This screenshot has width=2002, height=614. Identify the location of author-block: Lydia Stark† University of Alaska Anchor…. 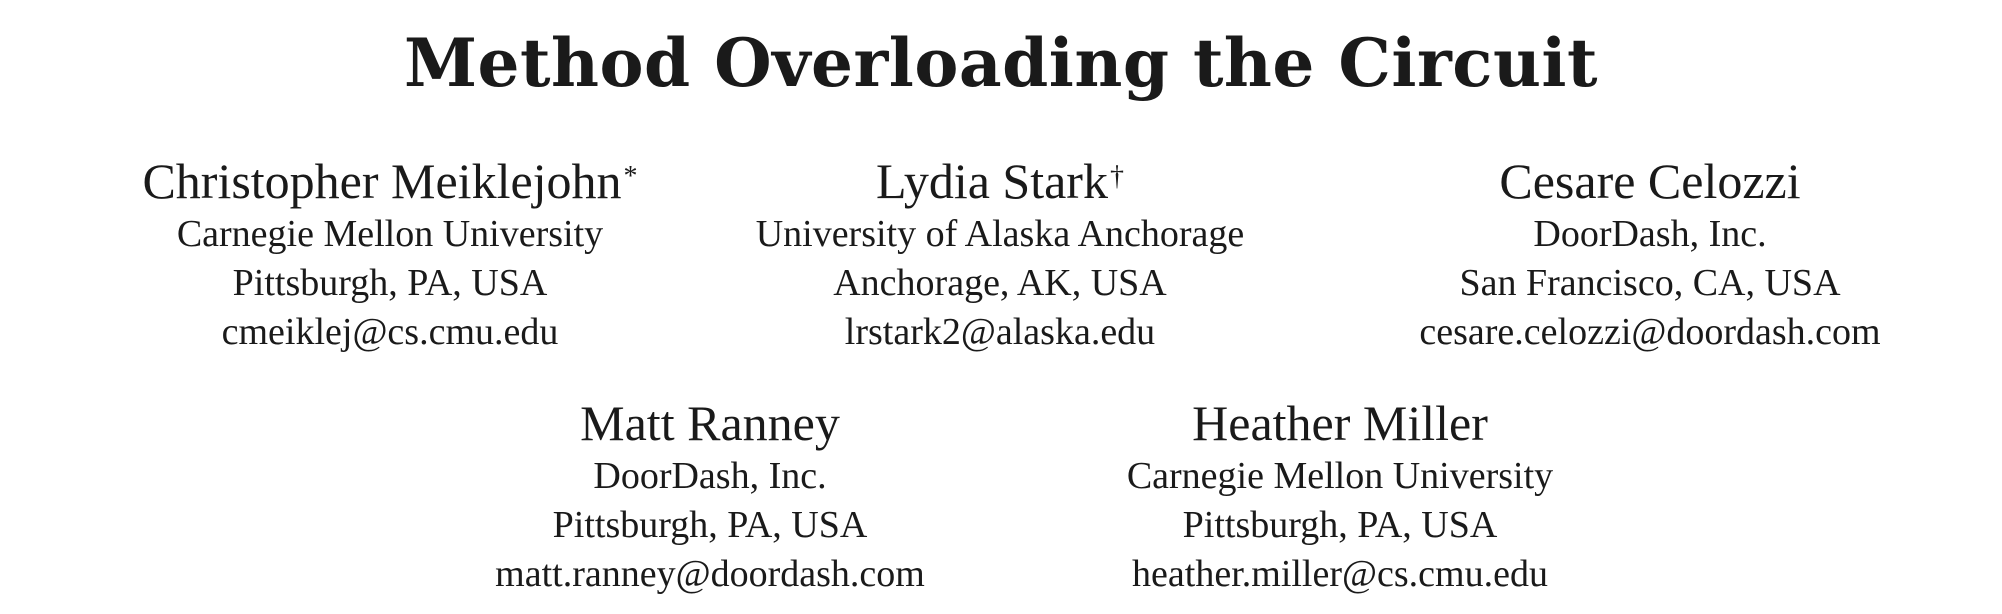
(1000, 254).